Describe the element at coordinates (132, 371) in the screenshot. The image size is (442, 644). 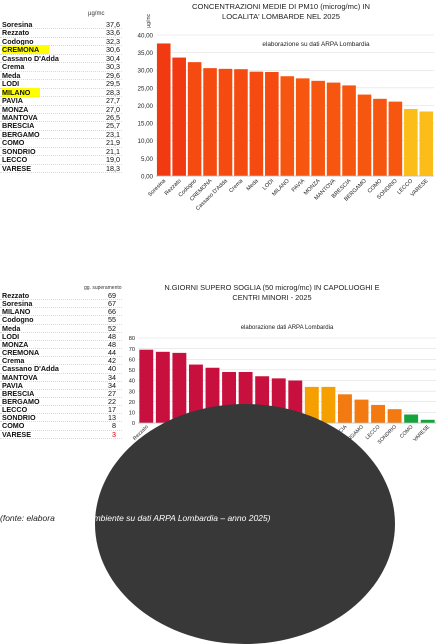
I see `y-tick-label: 50` at that location.